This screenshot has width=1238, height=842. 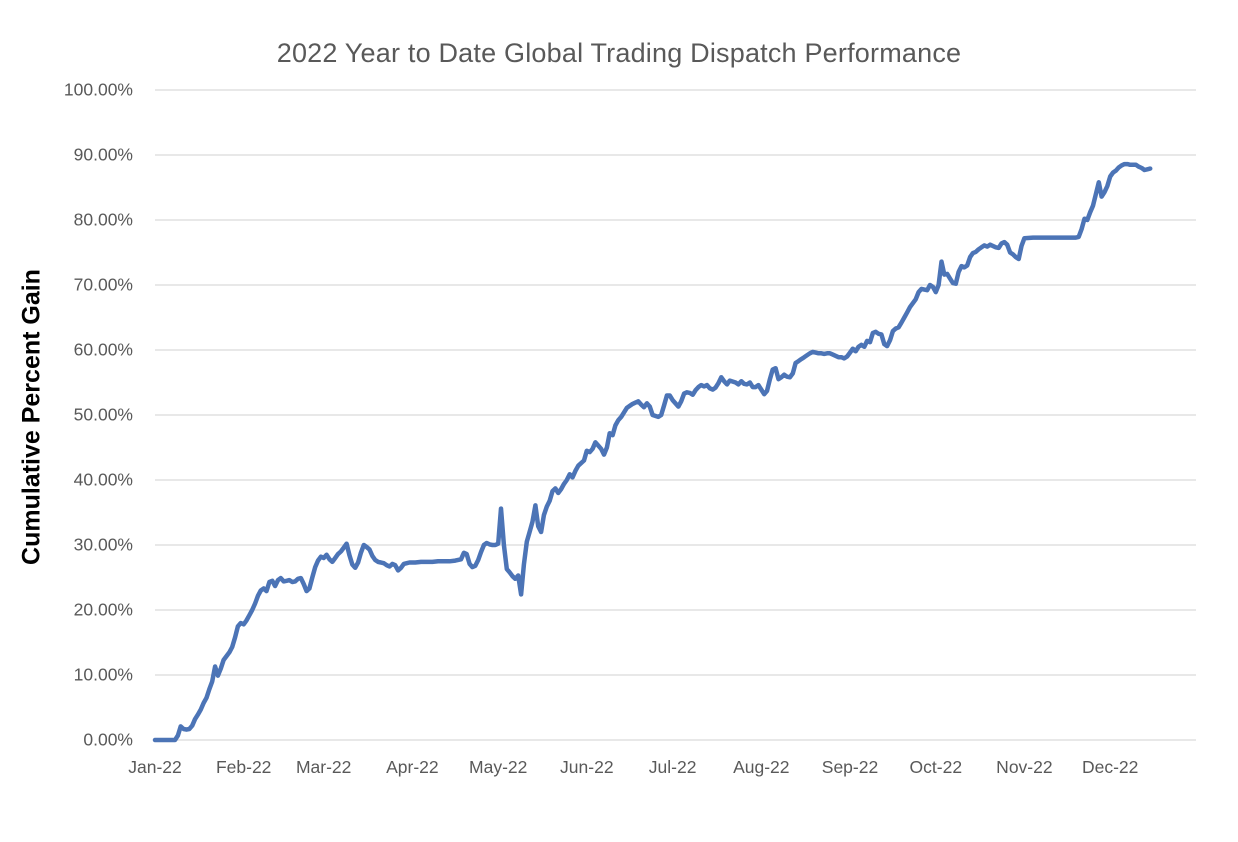 What do you see at coordinates (1024, 767) in the screenshot?
I see `x-tick-label: Nov-22` at bounding box center [1024, 767].